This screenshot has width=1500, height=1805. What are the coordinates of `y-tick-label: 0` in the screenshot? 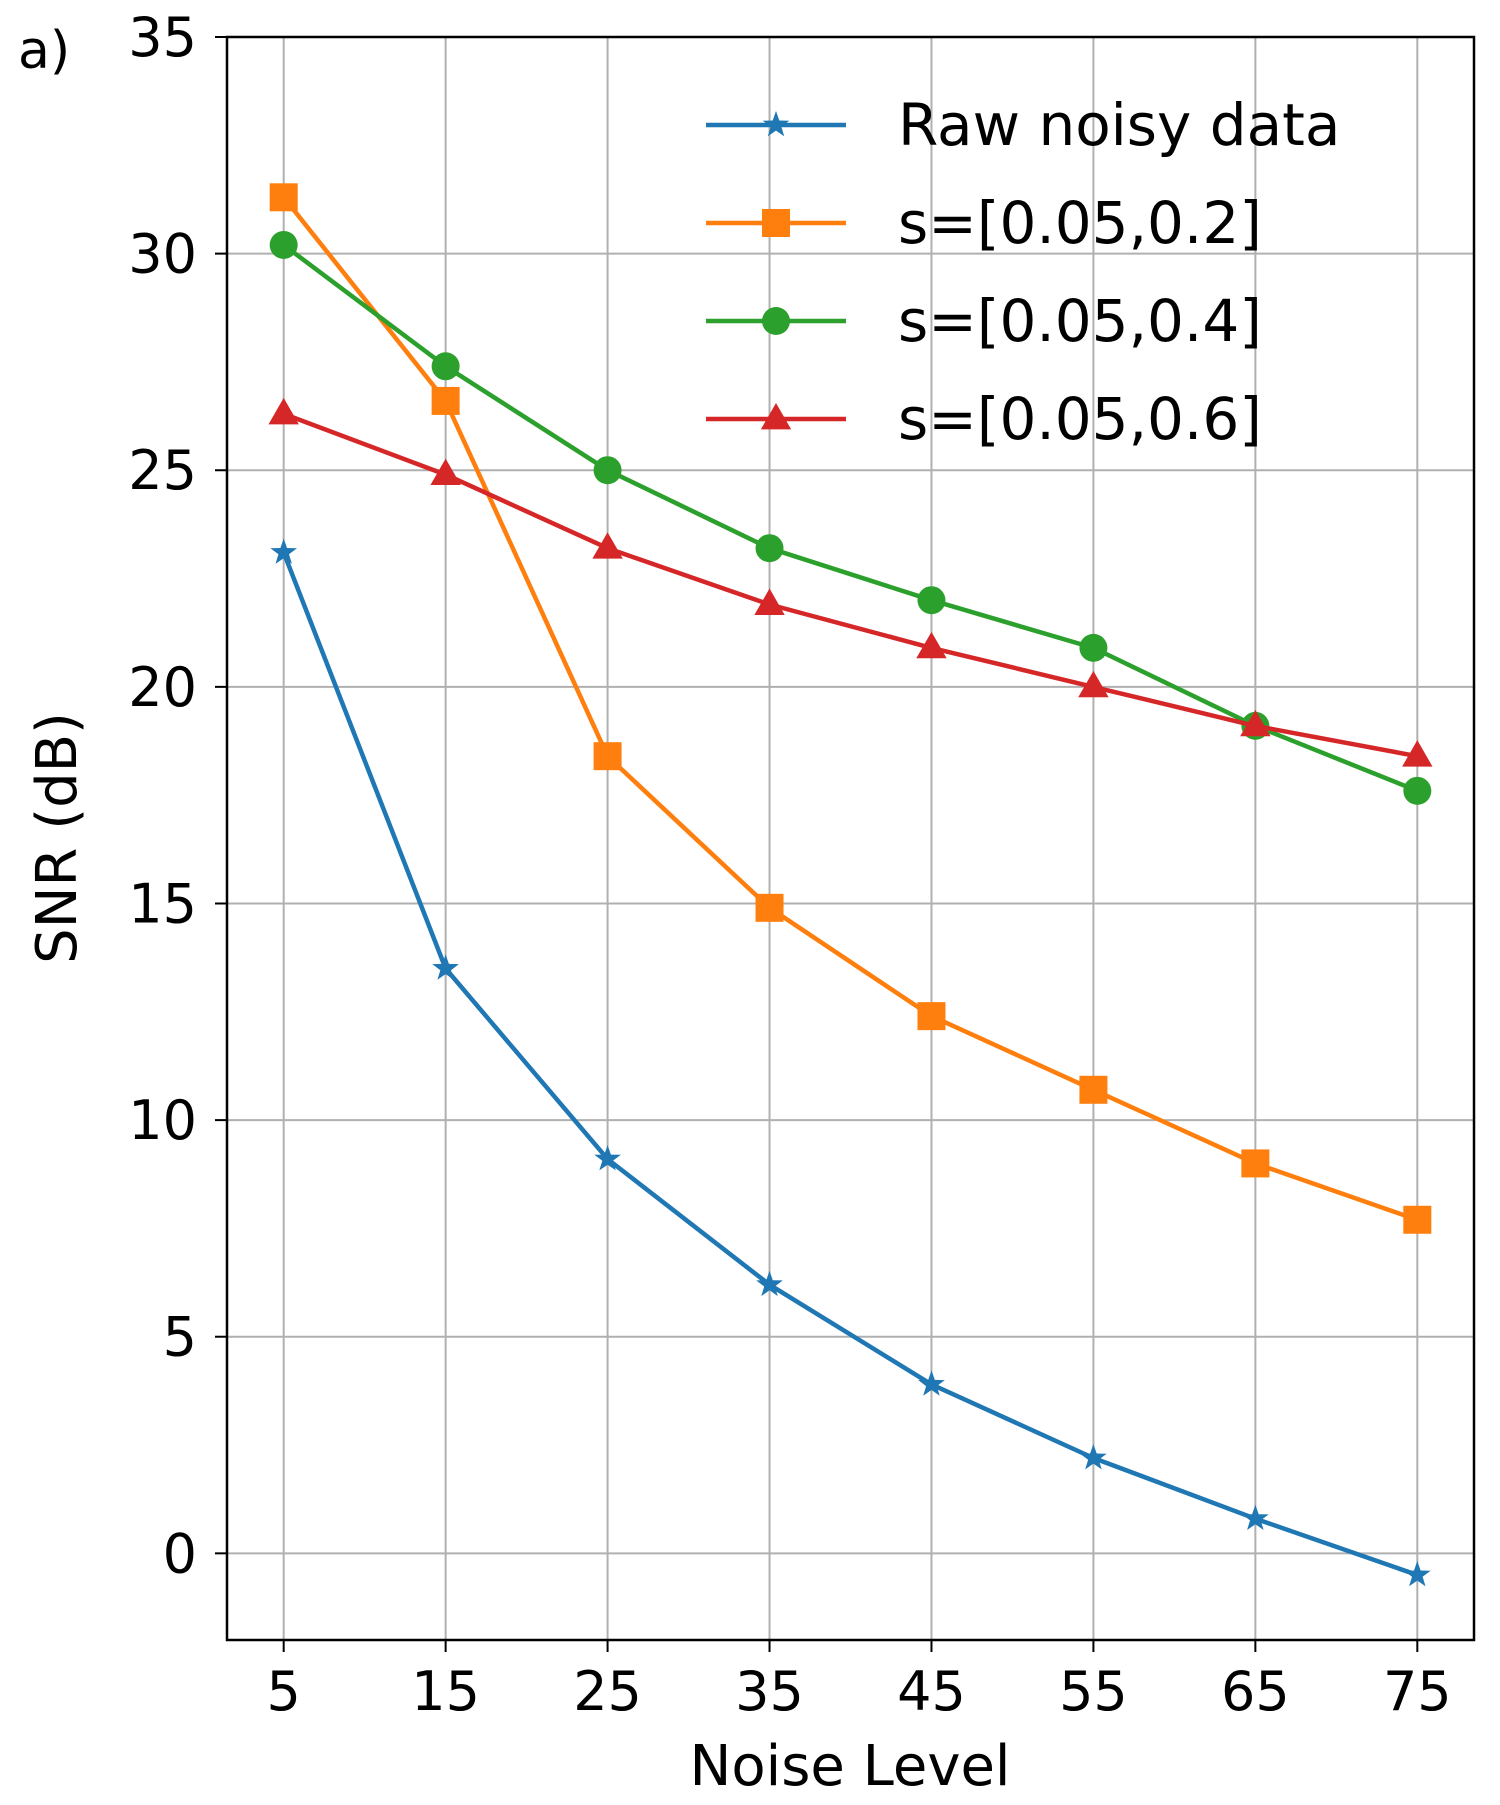 It's located at (180, 1553).